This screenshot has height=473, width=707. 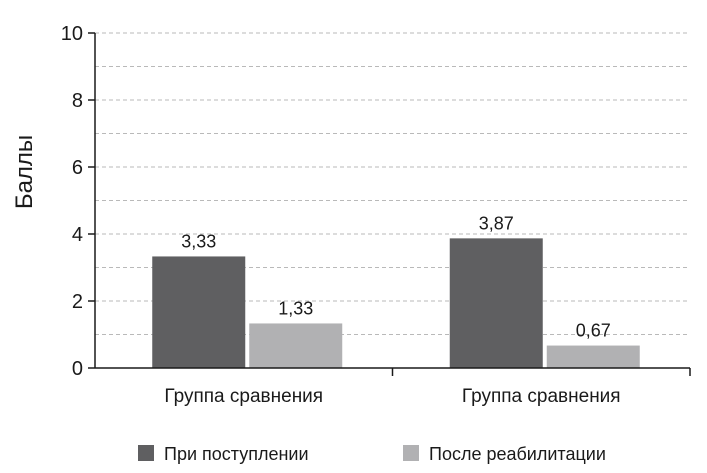 I want to click on y-tick-label: 2, so click(x=77, y=302).